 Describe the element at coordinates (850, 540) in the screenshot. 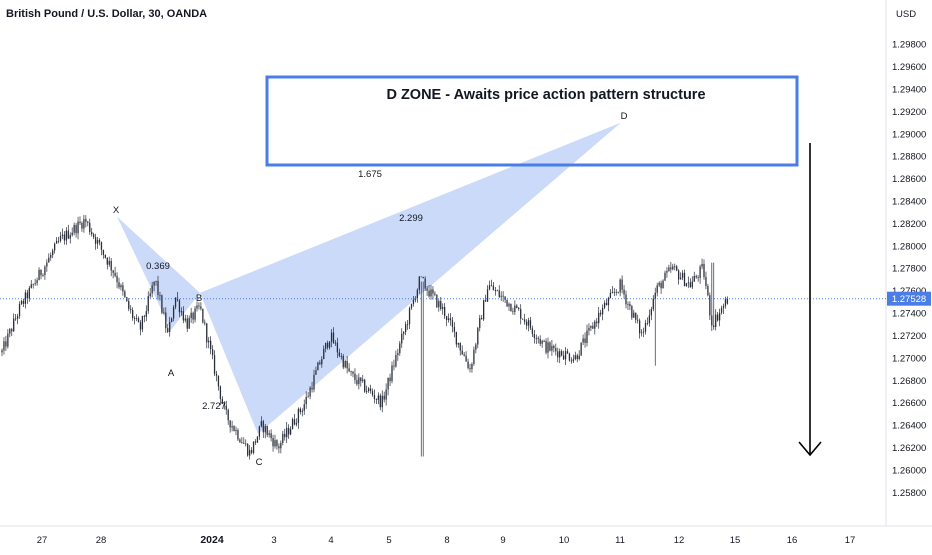

I see `time-tick-label: 17` at that location.